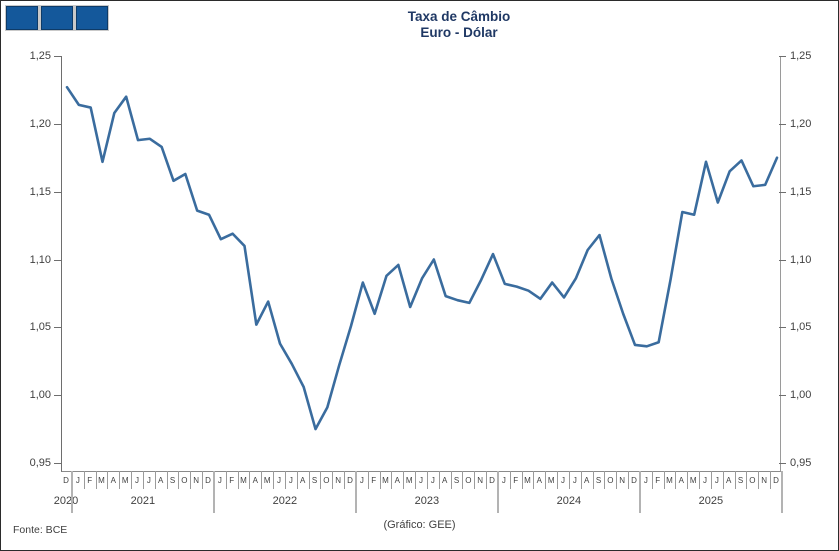 The width and height of the screenshot is (839, 551). What do you see at coordinates (801, 259) in the screenshot?
I see `y-axis-label-right: 1,10` at bounding box center [801, 259].